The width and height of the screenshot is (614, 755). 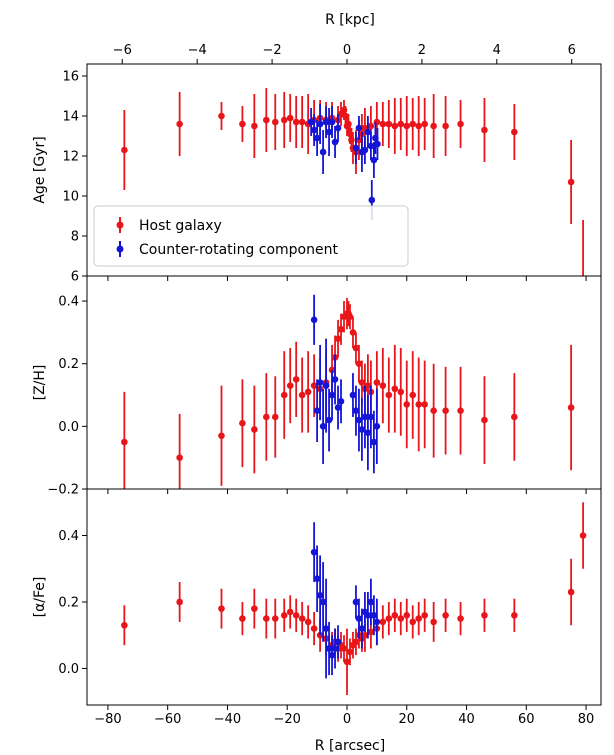 What do you see at coordinates (75, 237) in the screenshot?
I see `y-tick-label: 8` at bounding box center [75, 237].